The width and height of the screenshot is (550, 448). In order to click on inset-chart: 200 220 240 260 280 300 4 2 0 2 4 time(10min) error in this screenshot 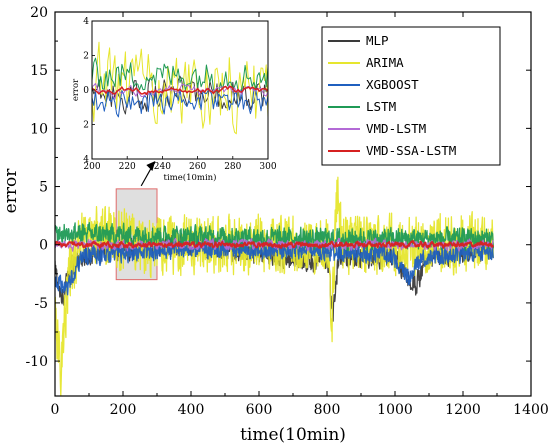, I will do `click(174, 102)`.